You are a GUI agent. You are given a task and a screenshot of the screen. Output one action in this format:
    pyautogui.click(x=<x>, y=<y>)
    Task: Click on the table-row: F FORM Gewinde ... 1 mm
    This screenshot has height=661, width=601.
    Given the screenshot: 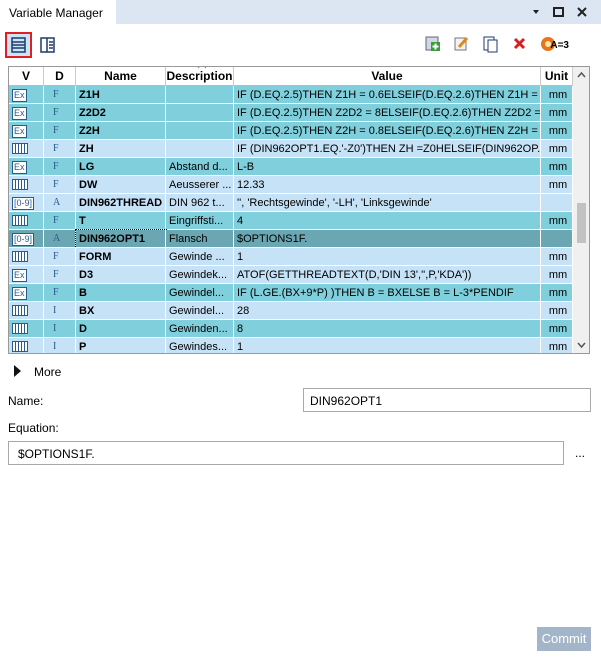 What is the action you would take?
    pyautogui.click(x=291, y=257)
    